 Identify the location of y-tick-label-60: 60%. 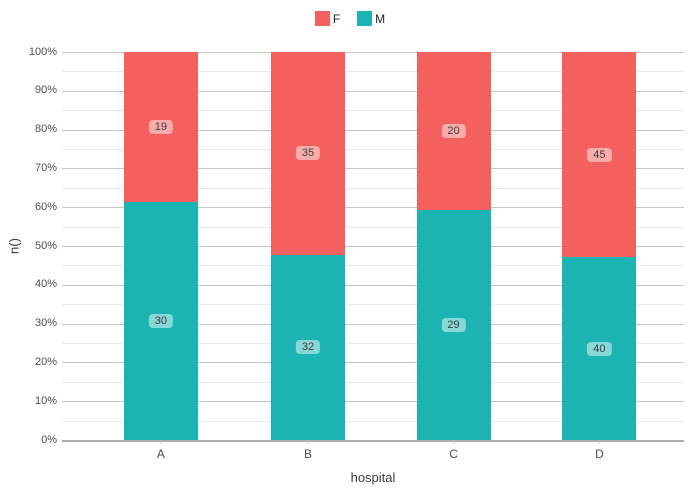
(45, 206).